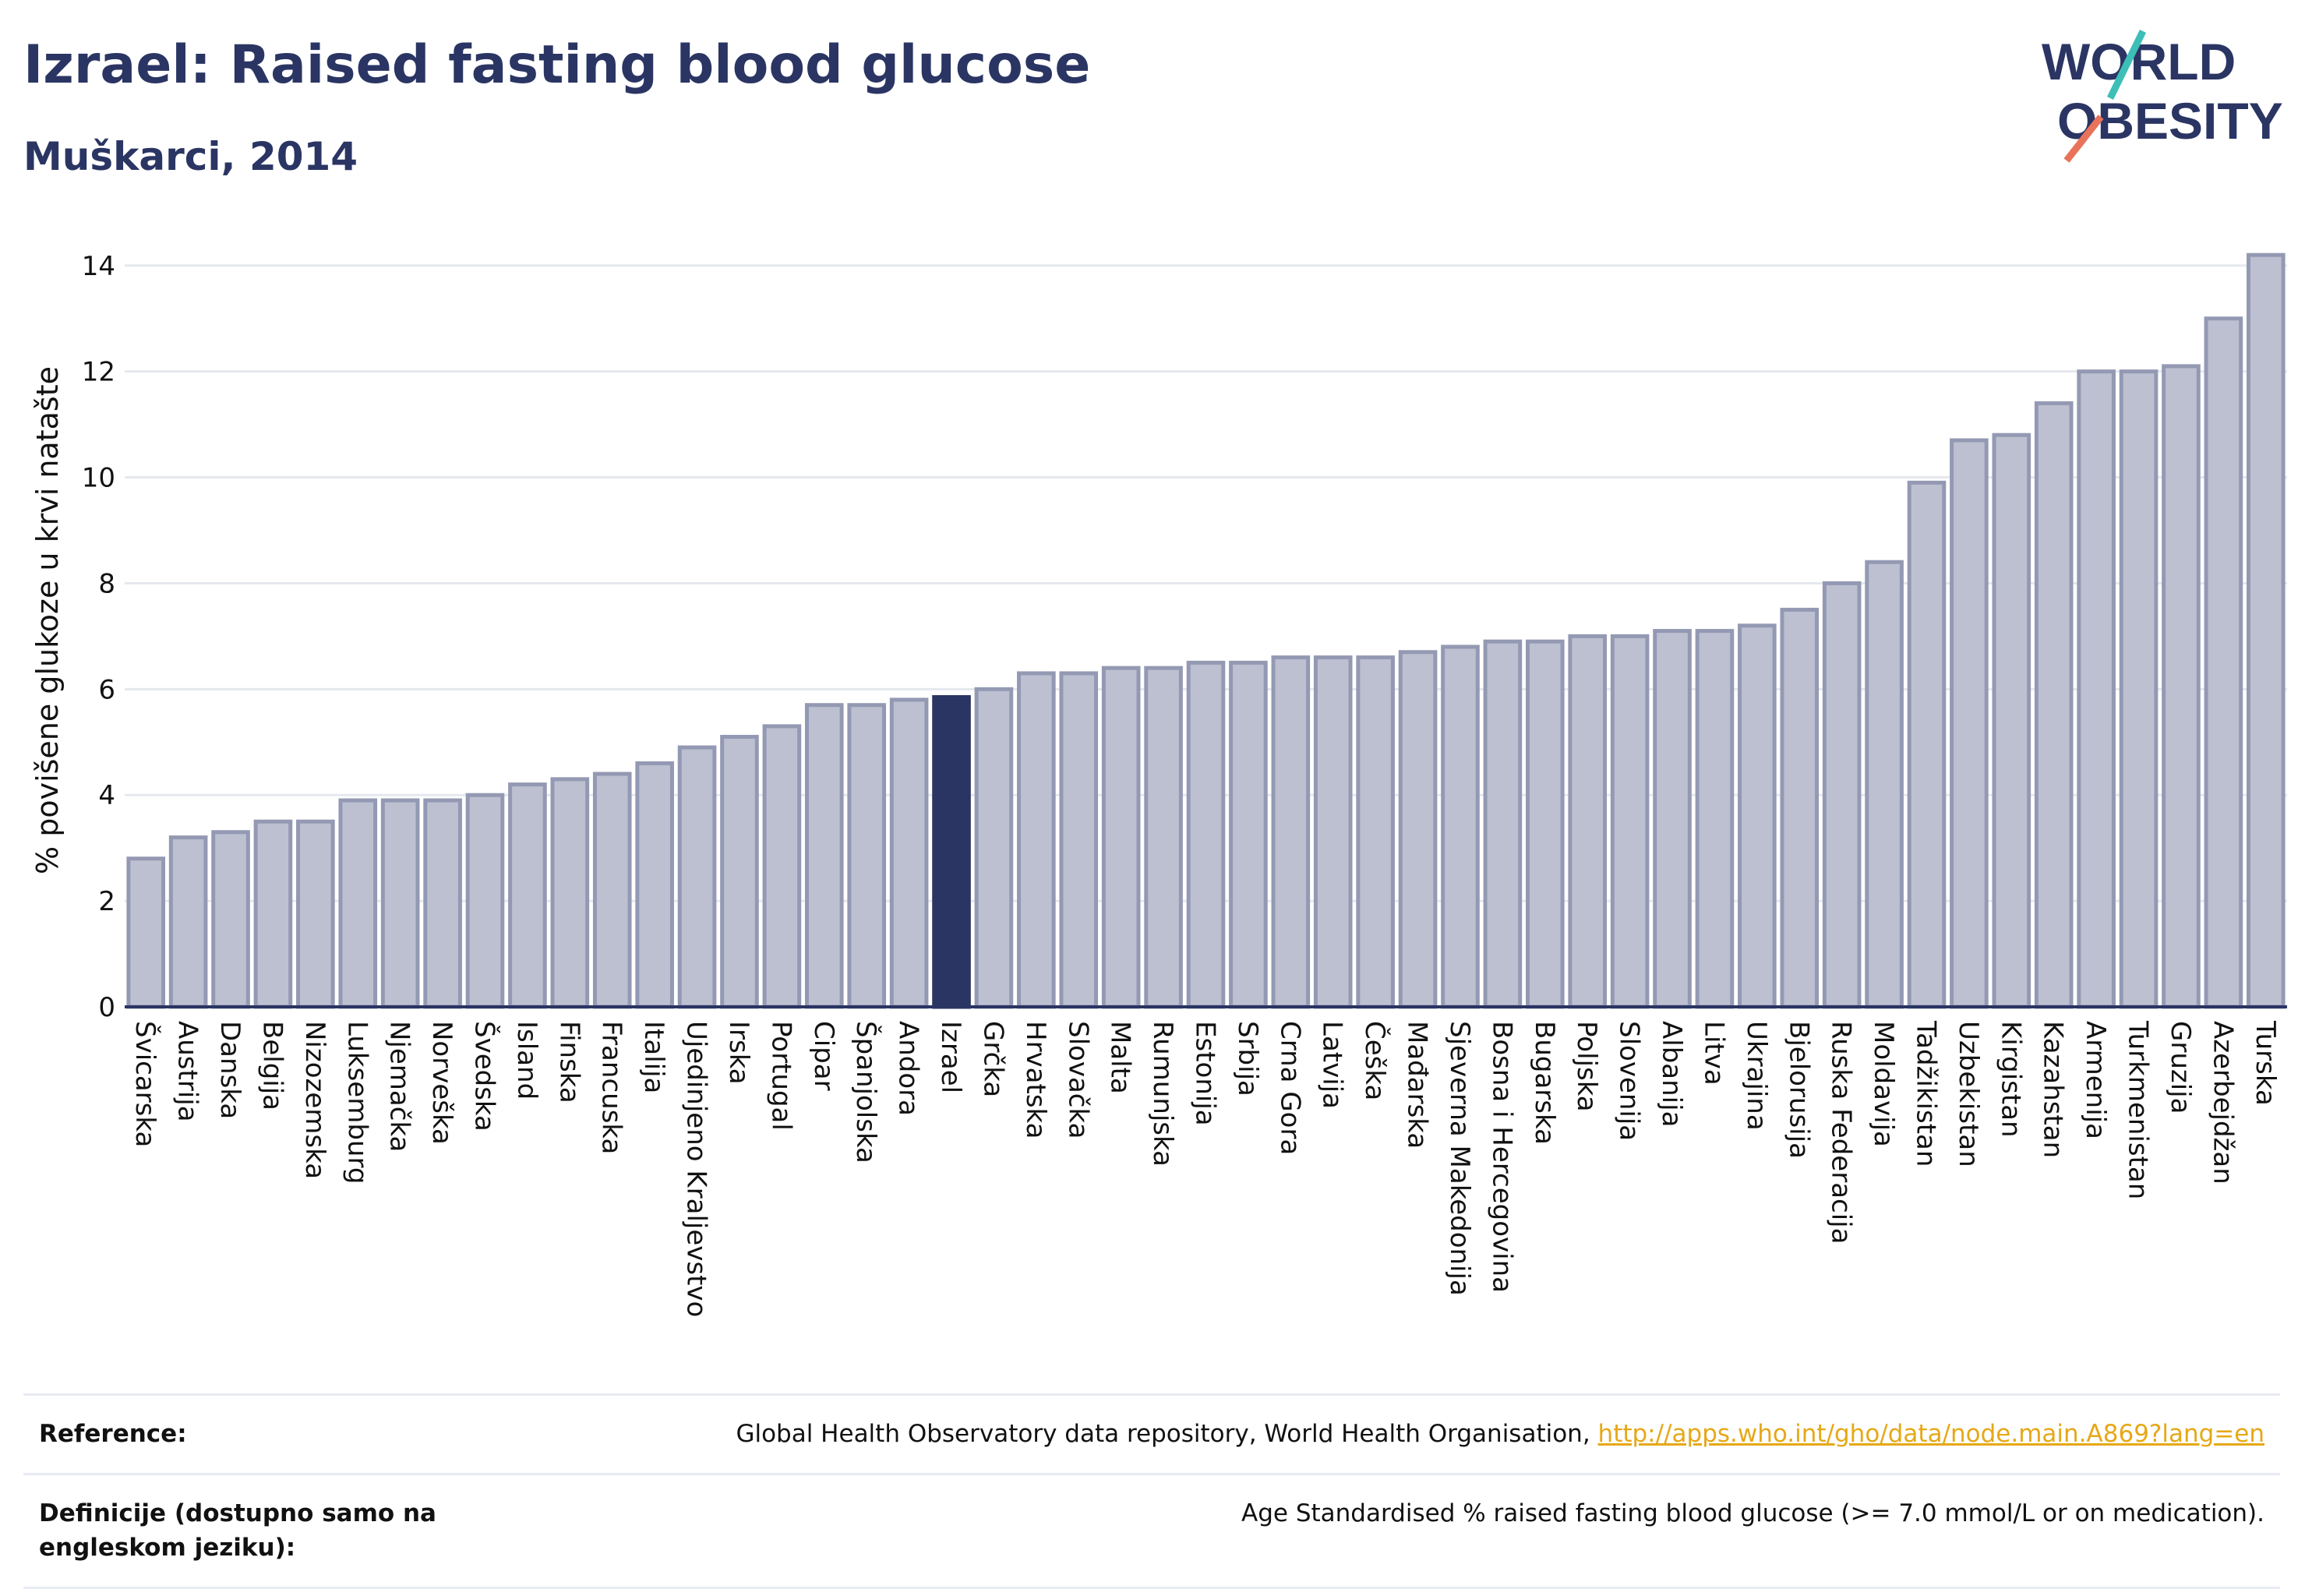 This screenshot has height=1596, width=2305. Describe the element at coordinates (47, 620) in the screenshot. I see `y-axis-label: % povišene glukoze u krvi natašte` at that location.